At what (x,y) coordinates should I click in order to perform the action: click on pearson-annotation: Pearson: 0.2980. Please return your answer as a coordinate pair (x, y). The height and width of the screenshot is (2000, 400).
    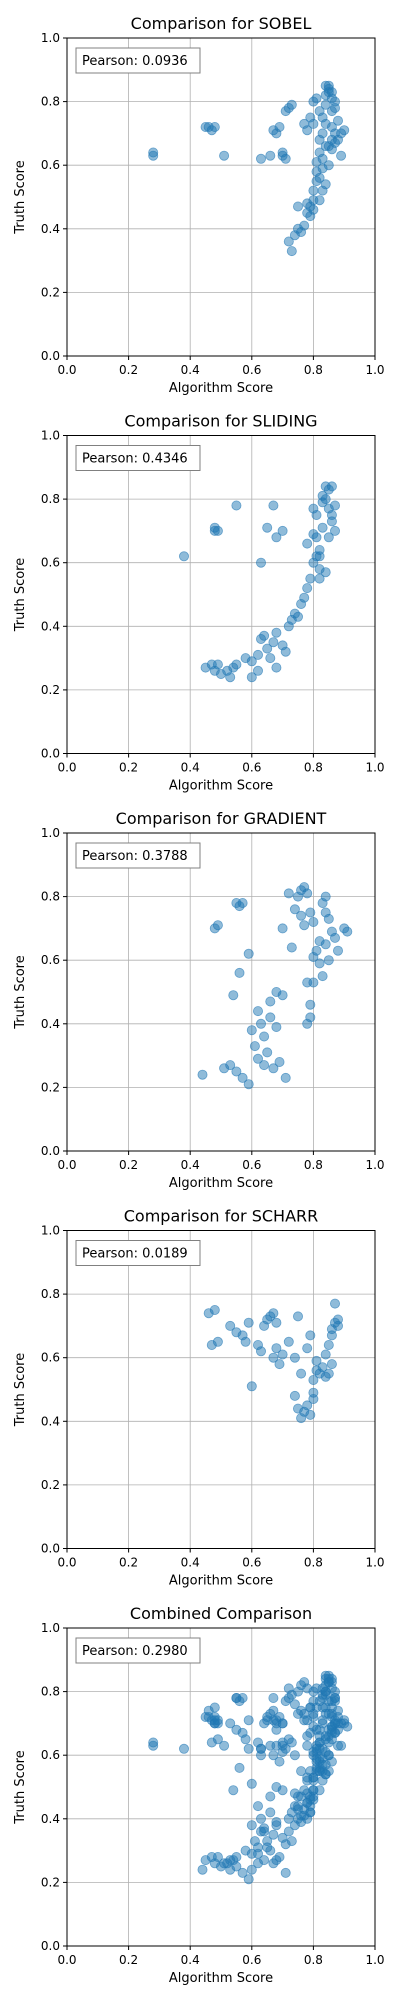
    Looking at the image, I should click on (138, 1650).